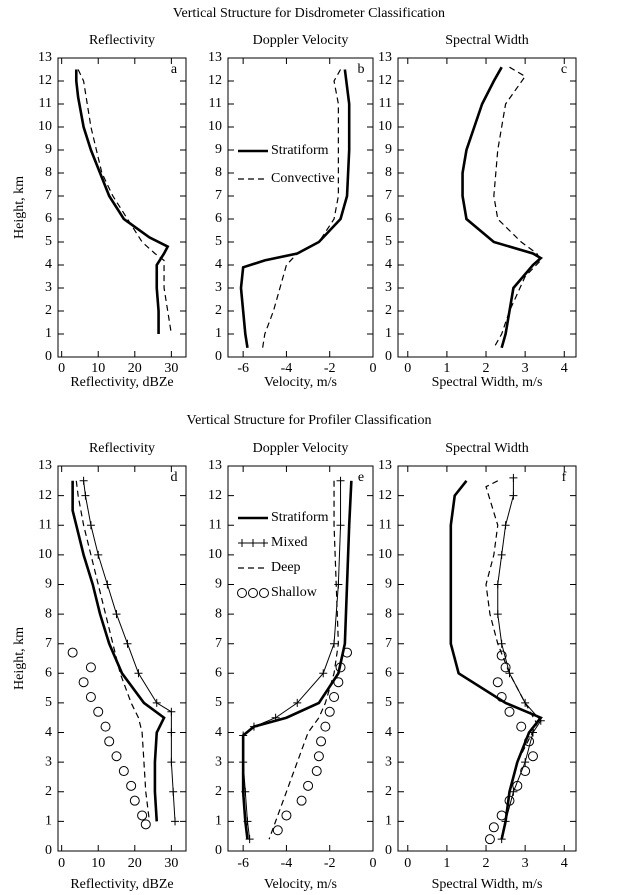  Describe the element at coordinates (446, 368) in the screenshot. I see `x-tick-label: 1` at that location.